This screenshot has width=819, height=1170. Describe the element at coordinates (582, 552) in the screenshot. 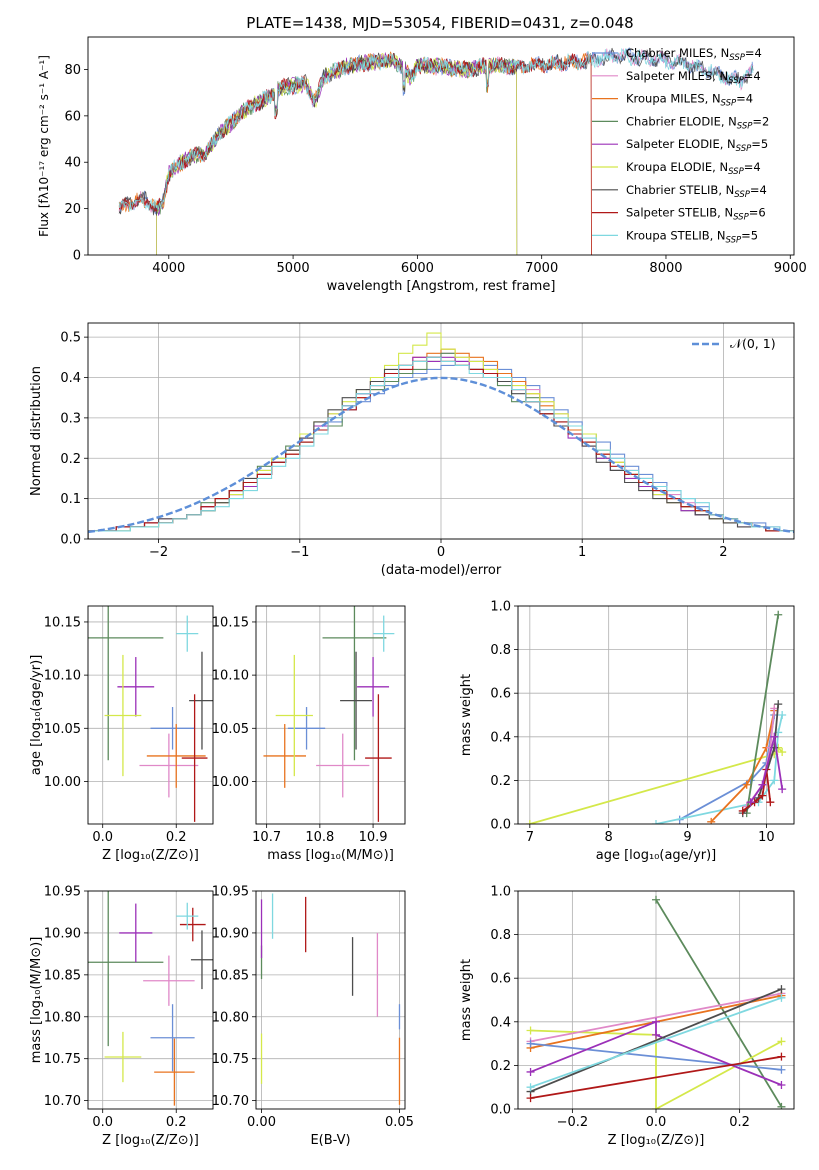

I see `x-tick-label: 1` at that location.